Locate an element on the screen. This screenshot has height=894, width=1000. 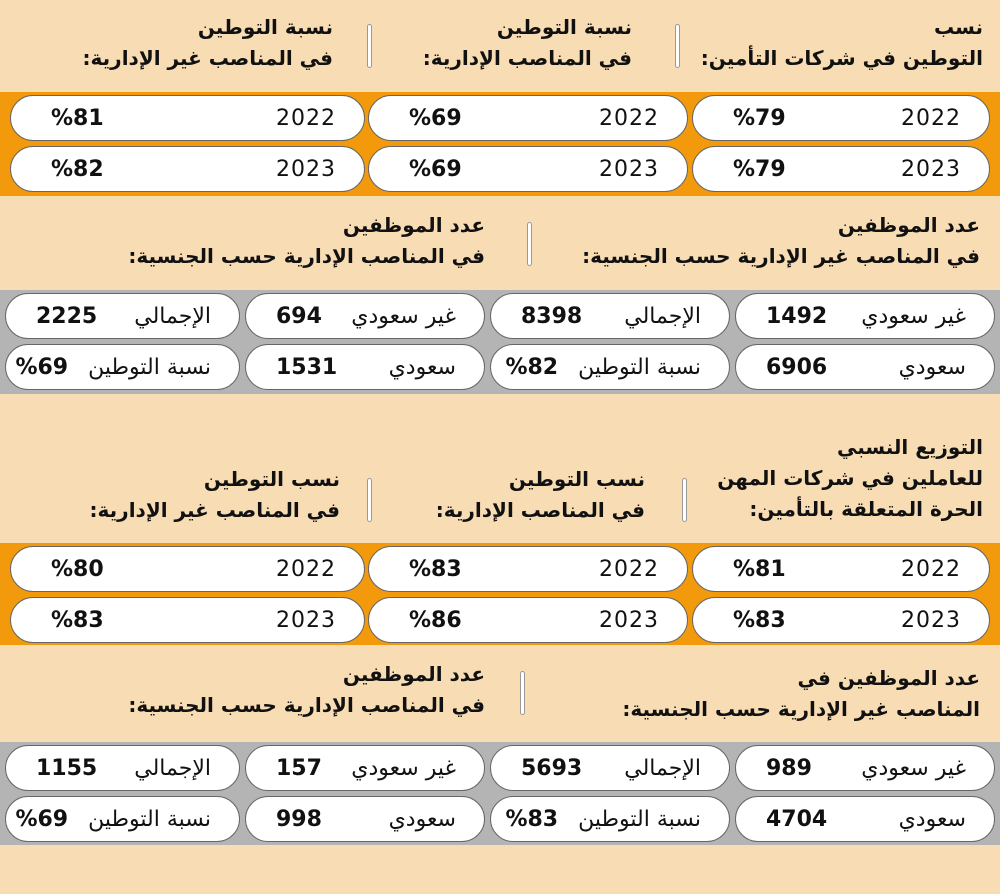
stat-pill: سعودي 1531 is located at coordinates (365, 367).